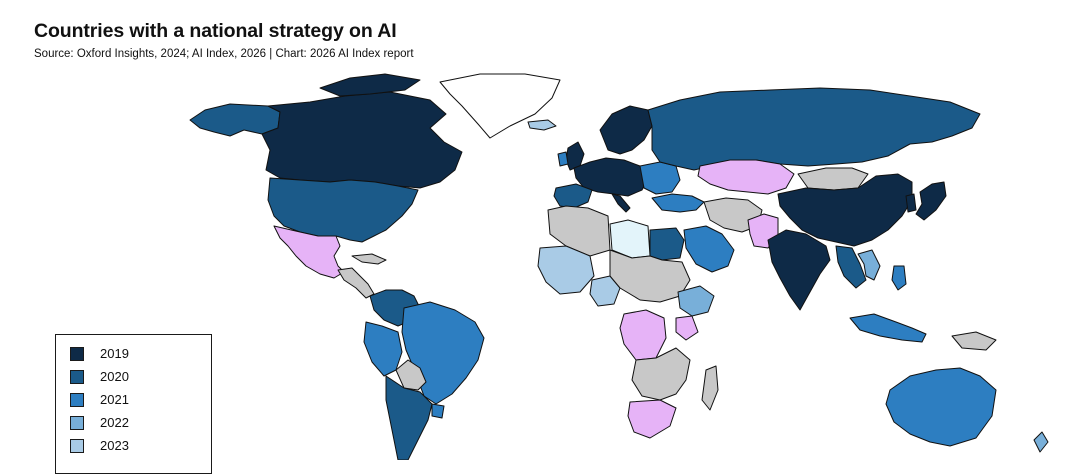 The width and height of the screenshot is (1080, 474). Describe the element at coordinates (573, 196) in the screenshot. I see `region-iberia` at that location.